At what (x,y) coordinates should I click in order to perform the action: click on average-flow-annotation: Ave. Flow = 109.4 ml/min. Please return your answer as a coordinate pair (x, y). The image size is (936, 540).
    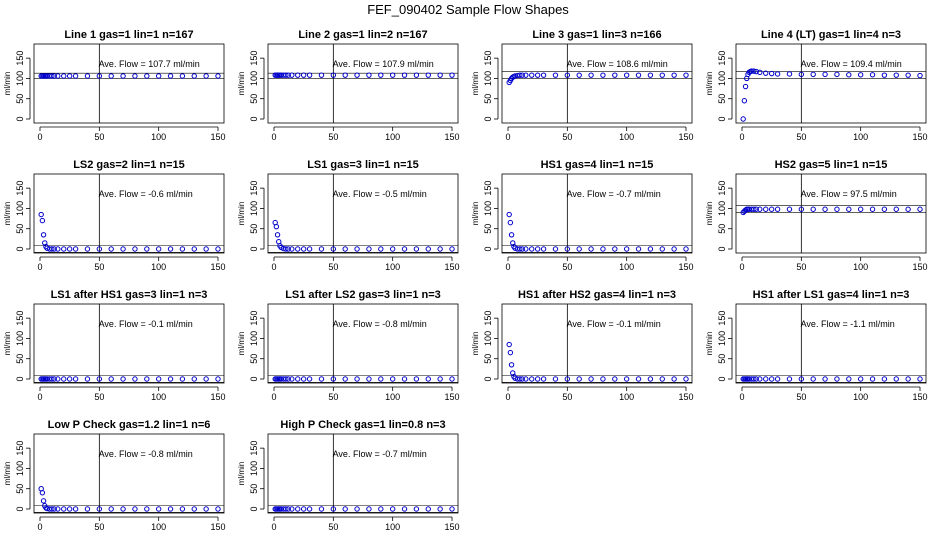
    Looking at the image, I should click on (851, 64).